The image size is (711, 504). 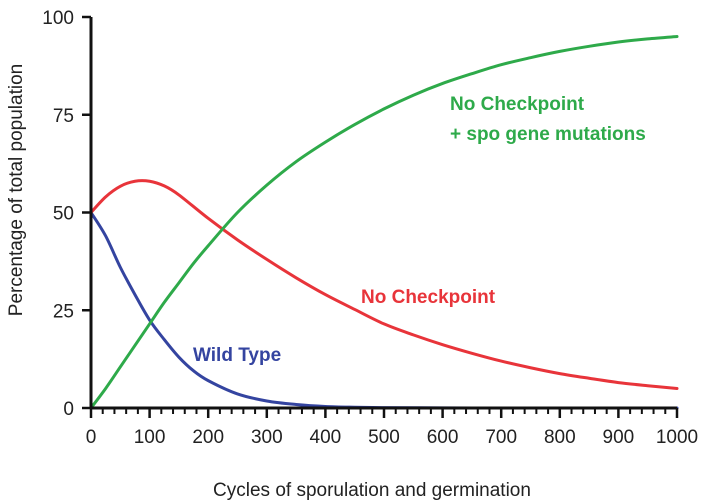 I want to click on x-ticks: 0 100 200 300 400 500 600 700 800 900 1000, so click(x=392, y=428).